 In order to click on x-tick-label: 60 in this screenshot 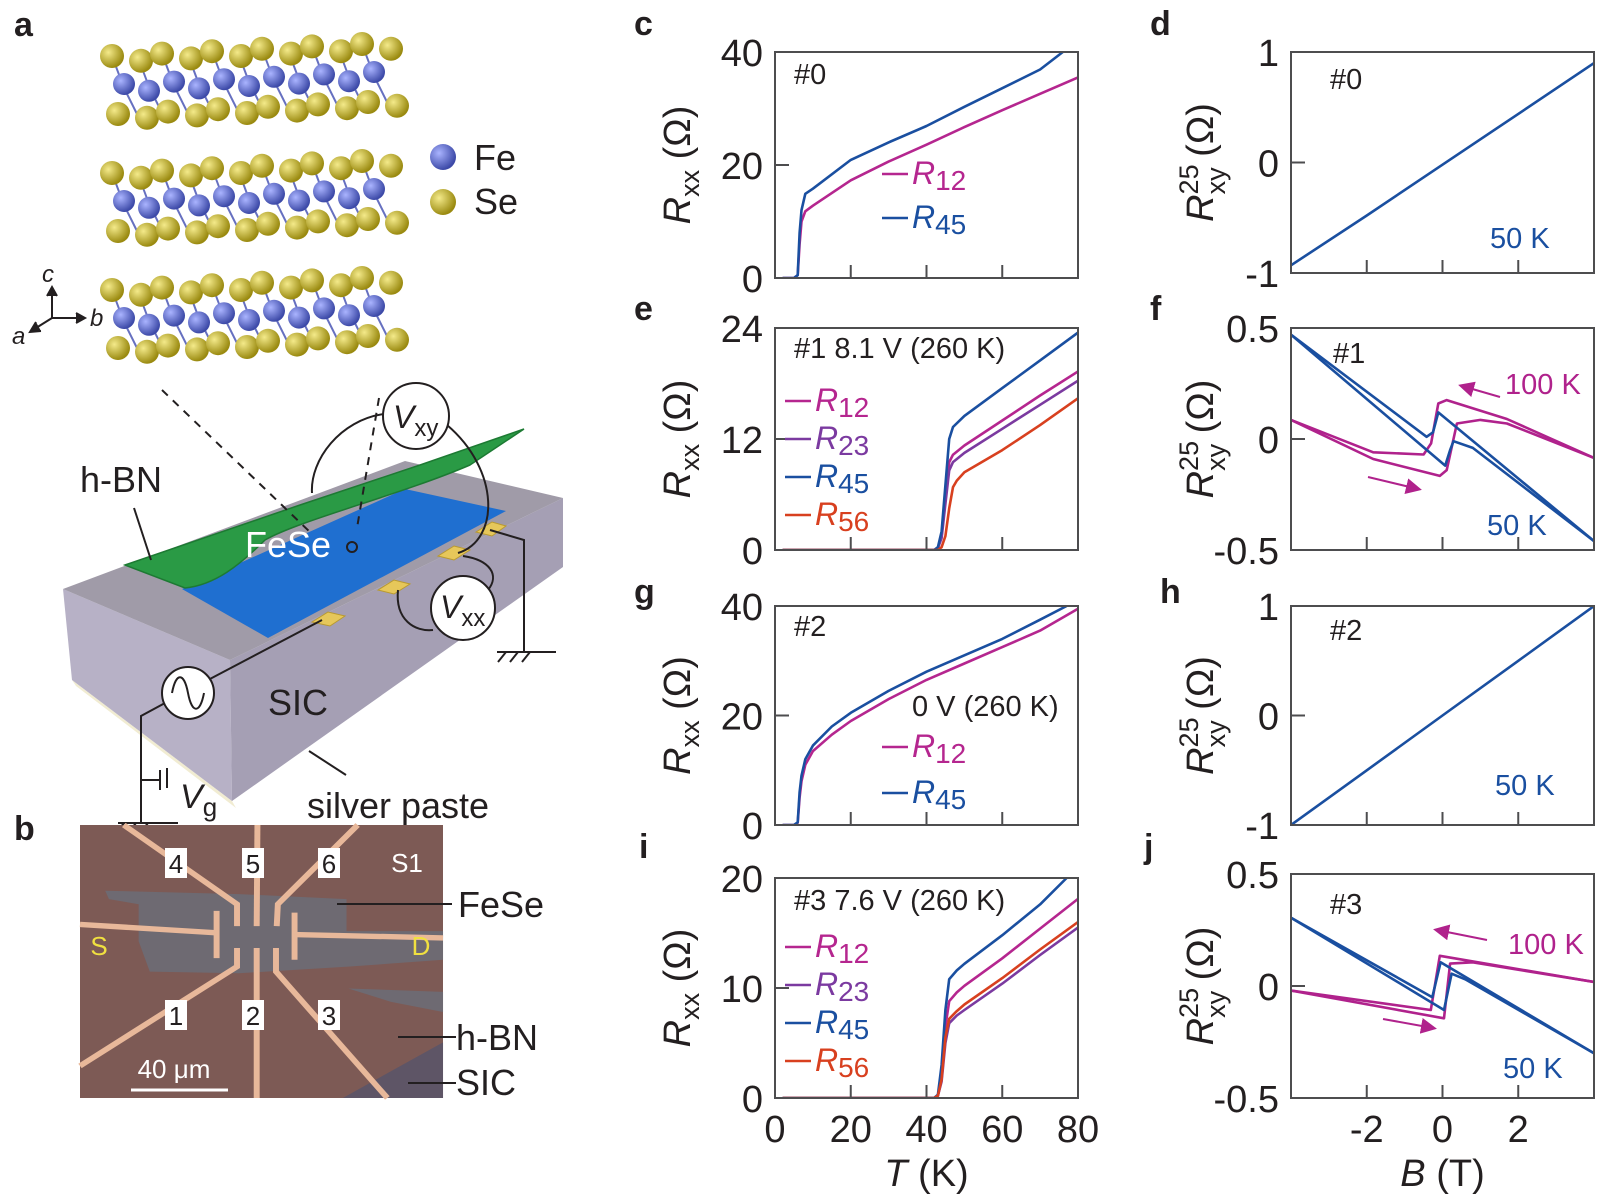, I will do `click(1002, 1130)`.